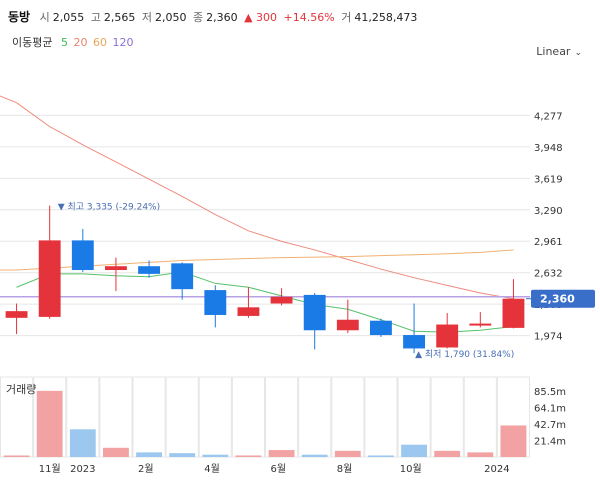 The height and width of the screenshot is (485, 600). I want to click on low-value: 2,050, so click(170, 17).